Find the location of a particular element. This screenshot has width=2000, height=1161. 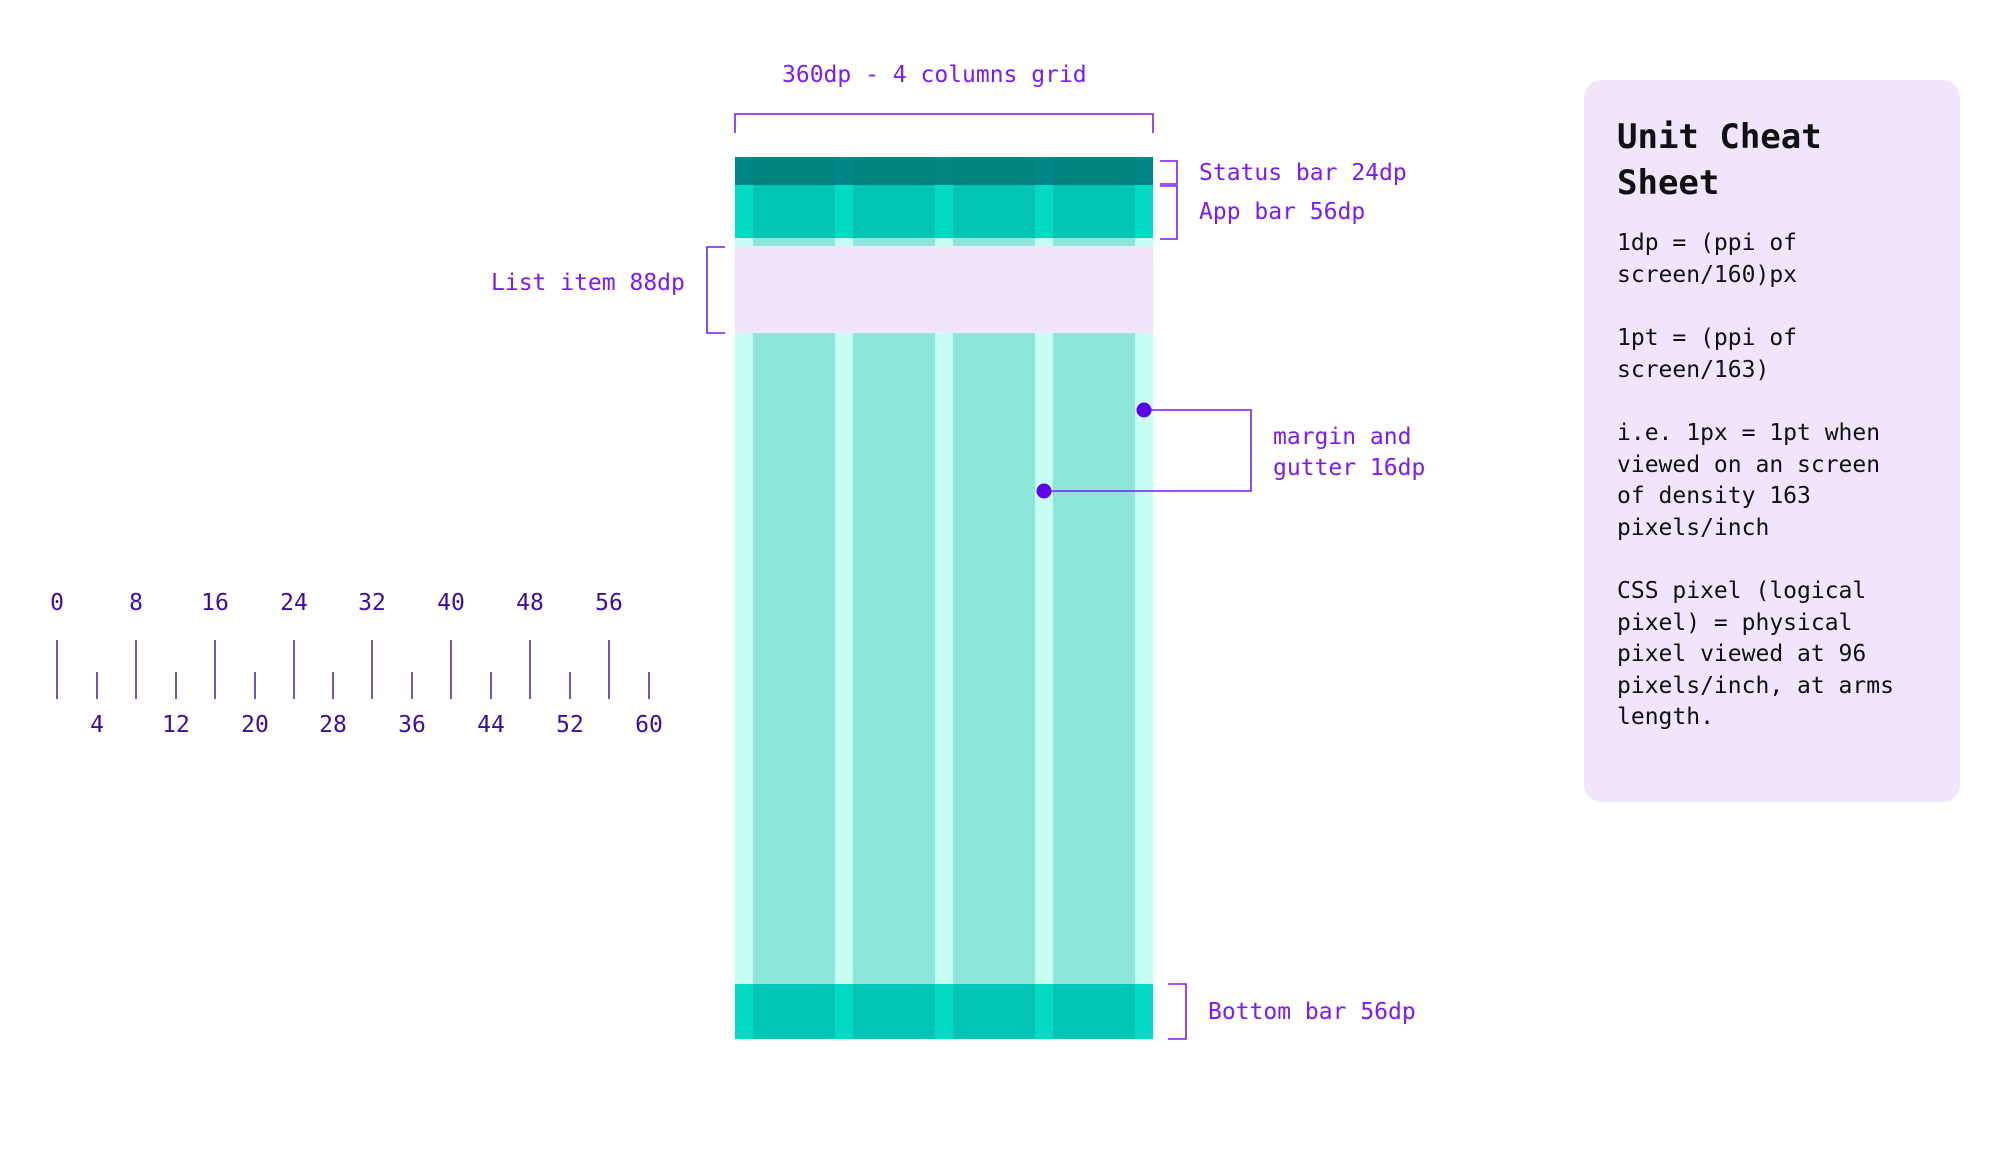

ruler-label-major: 24 is located at coordinates (294, 603).